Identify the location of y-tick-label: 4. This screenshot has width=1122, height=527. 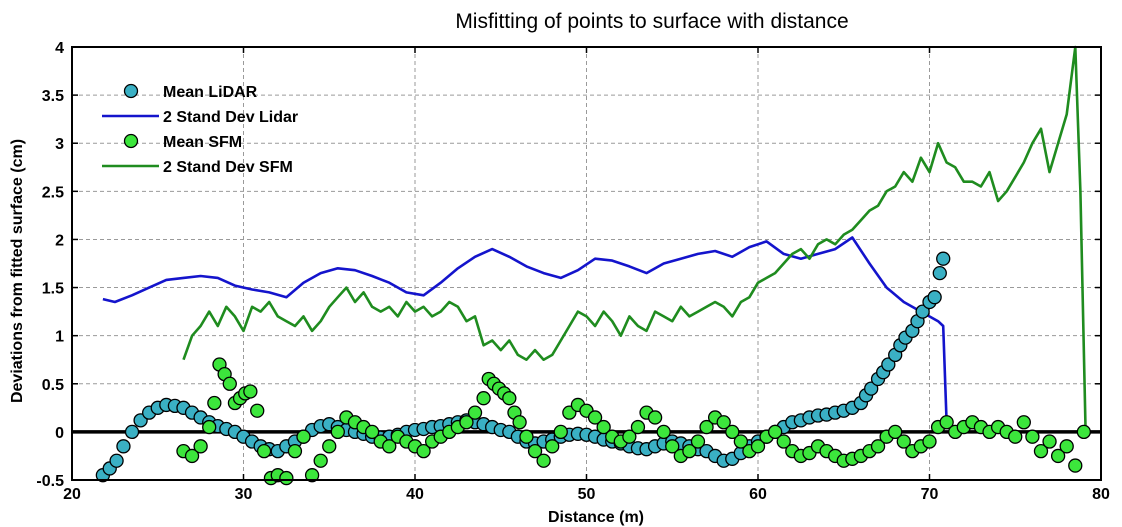
(59, 48).